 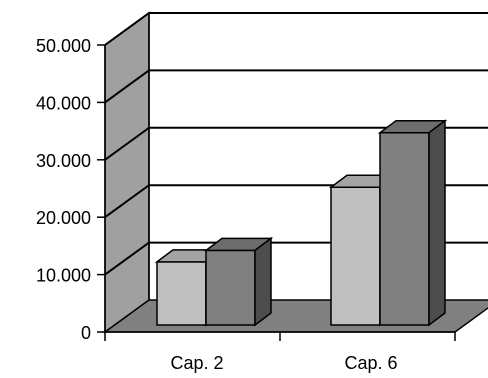 I want to click on y-tick-label: 40.000, so click(x=63, y=103).